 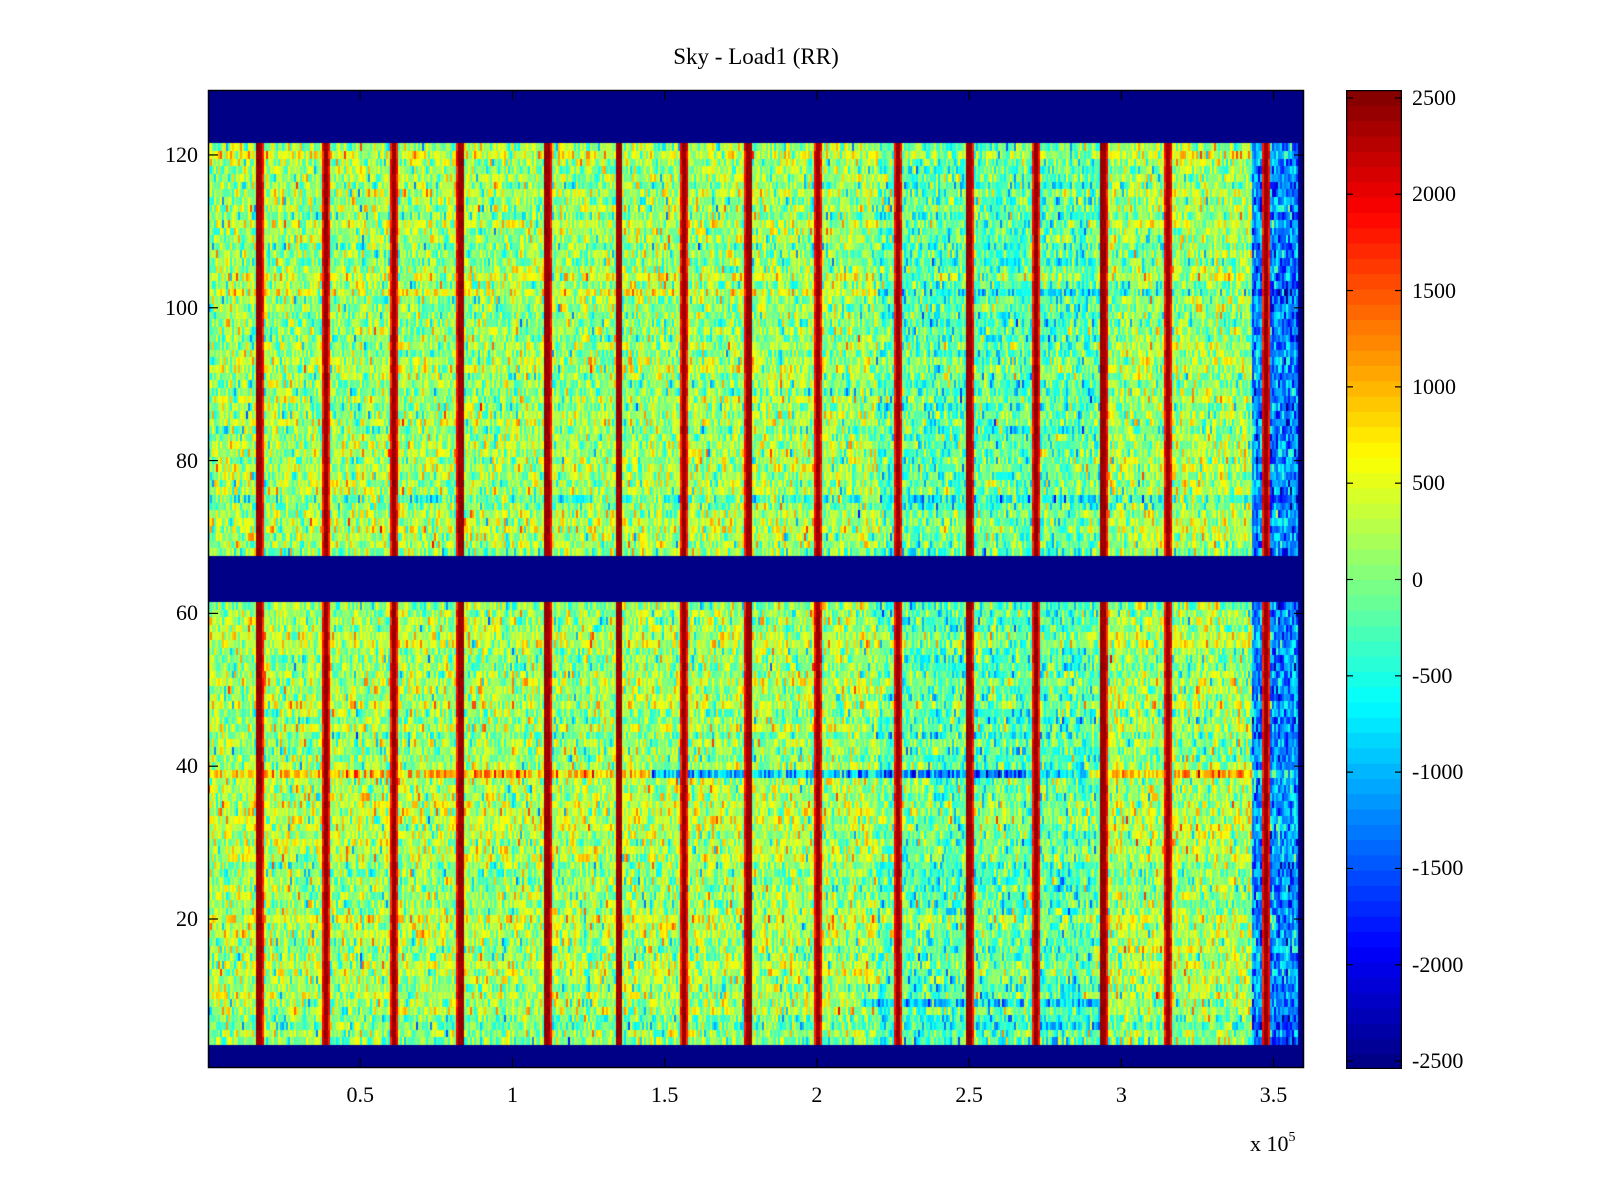 What do you see at coordinates (1438, 964) in the screenshot?
I see `colorbar-tick-label: -2000` at bounding box center [1438, 964].